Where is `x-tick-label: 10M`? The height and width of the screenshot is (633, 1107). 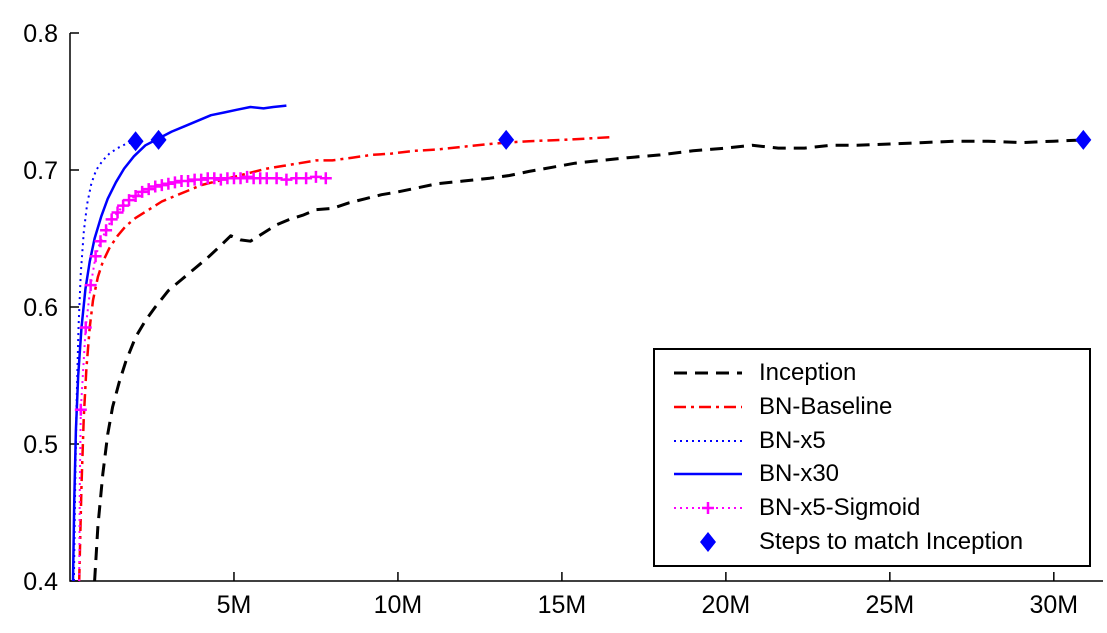 x-tick-label: 10M is located at coordinates (398, 605).